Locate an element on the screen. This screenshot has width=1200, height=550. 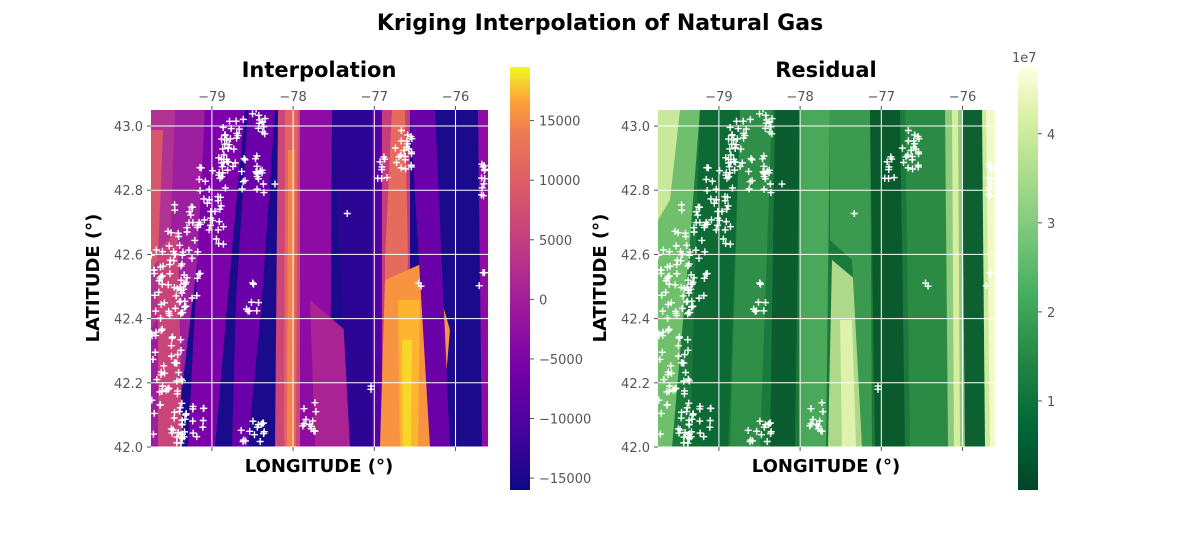
y-tick-label: 42.2 is located at coordinates (128, 384).